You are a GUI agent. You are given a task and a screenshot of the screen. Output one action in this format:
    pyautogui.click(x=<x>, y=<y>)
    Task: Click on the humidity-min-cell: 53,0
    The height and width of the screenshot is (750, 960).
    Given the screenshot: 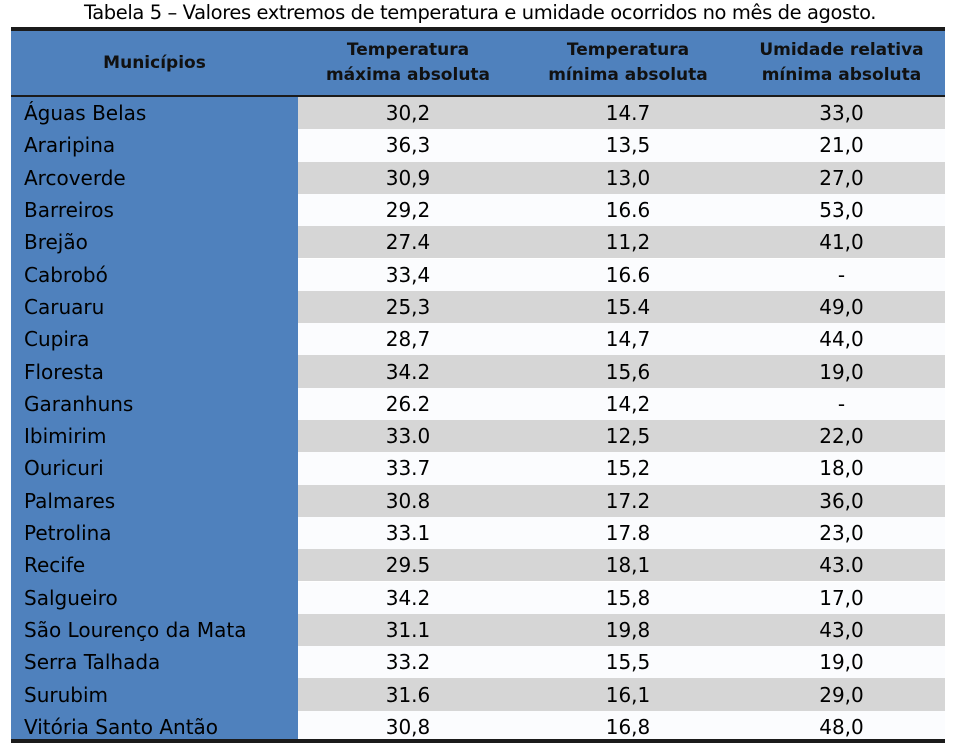 What is the action you would take?
    pyautogui.click(x=841, y=210)
    